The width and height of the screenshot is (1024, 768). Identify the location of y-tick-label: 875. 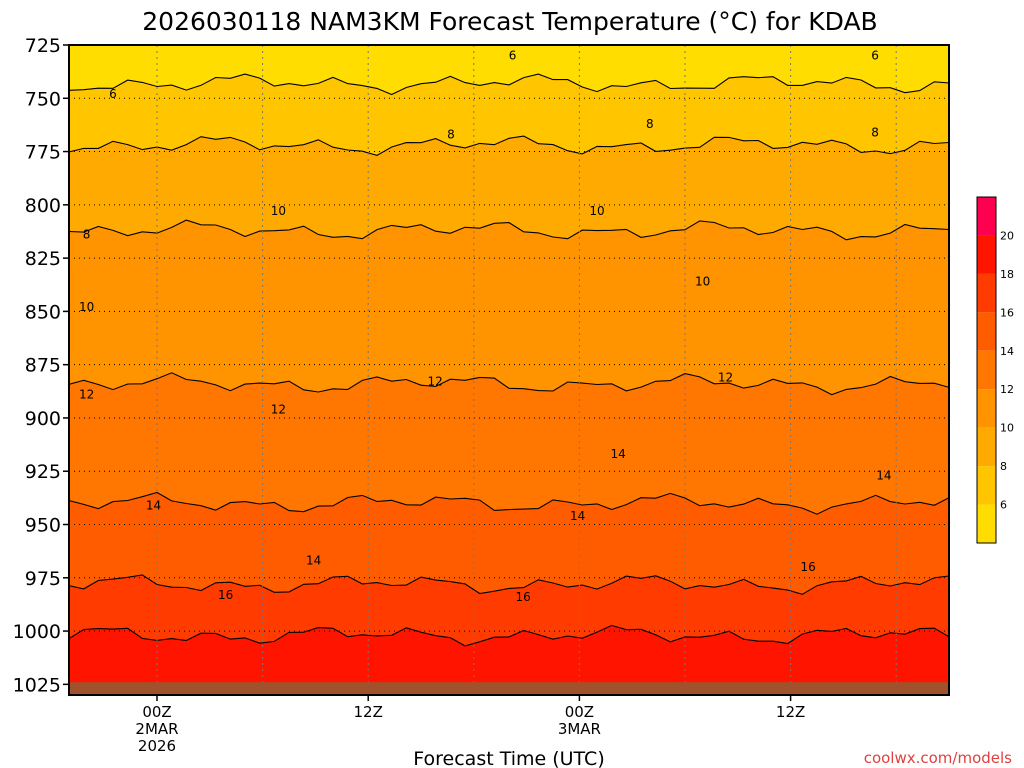
(43, 366).